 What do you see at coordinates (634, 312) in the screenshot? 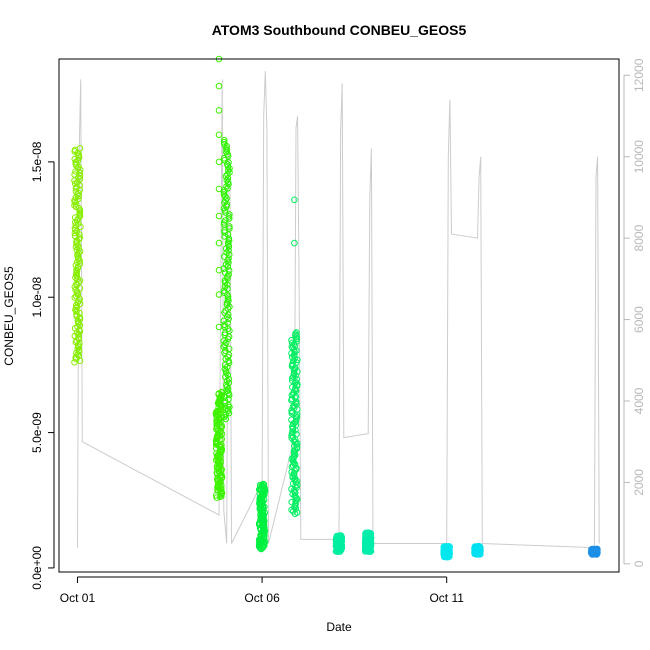
I see `right-axis: 0 2000 4000 6000 8000 10000 12000` at bounding box center [634, 312].